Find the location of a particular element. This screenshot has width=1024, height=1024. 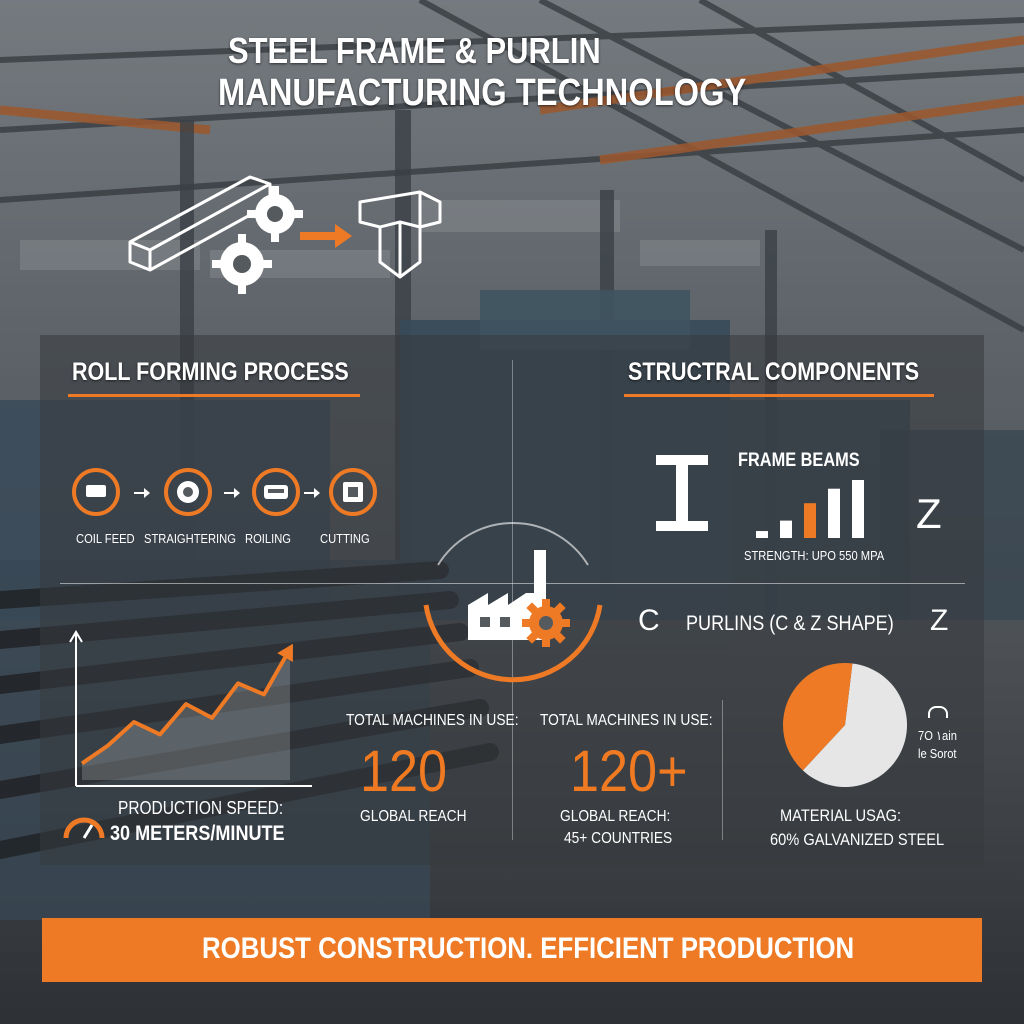

i-beam-icon is located at coordinates (682, 493).